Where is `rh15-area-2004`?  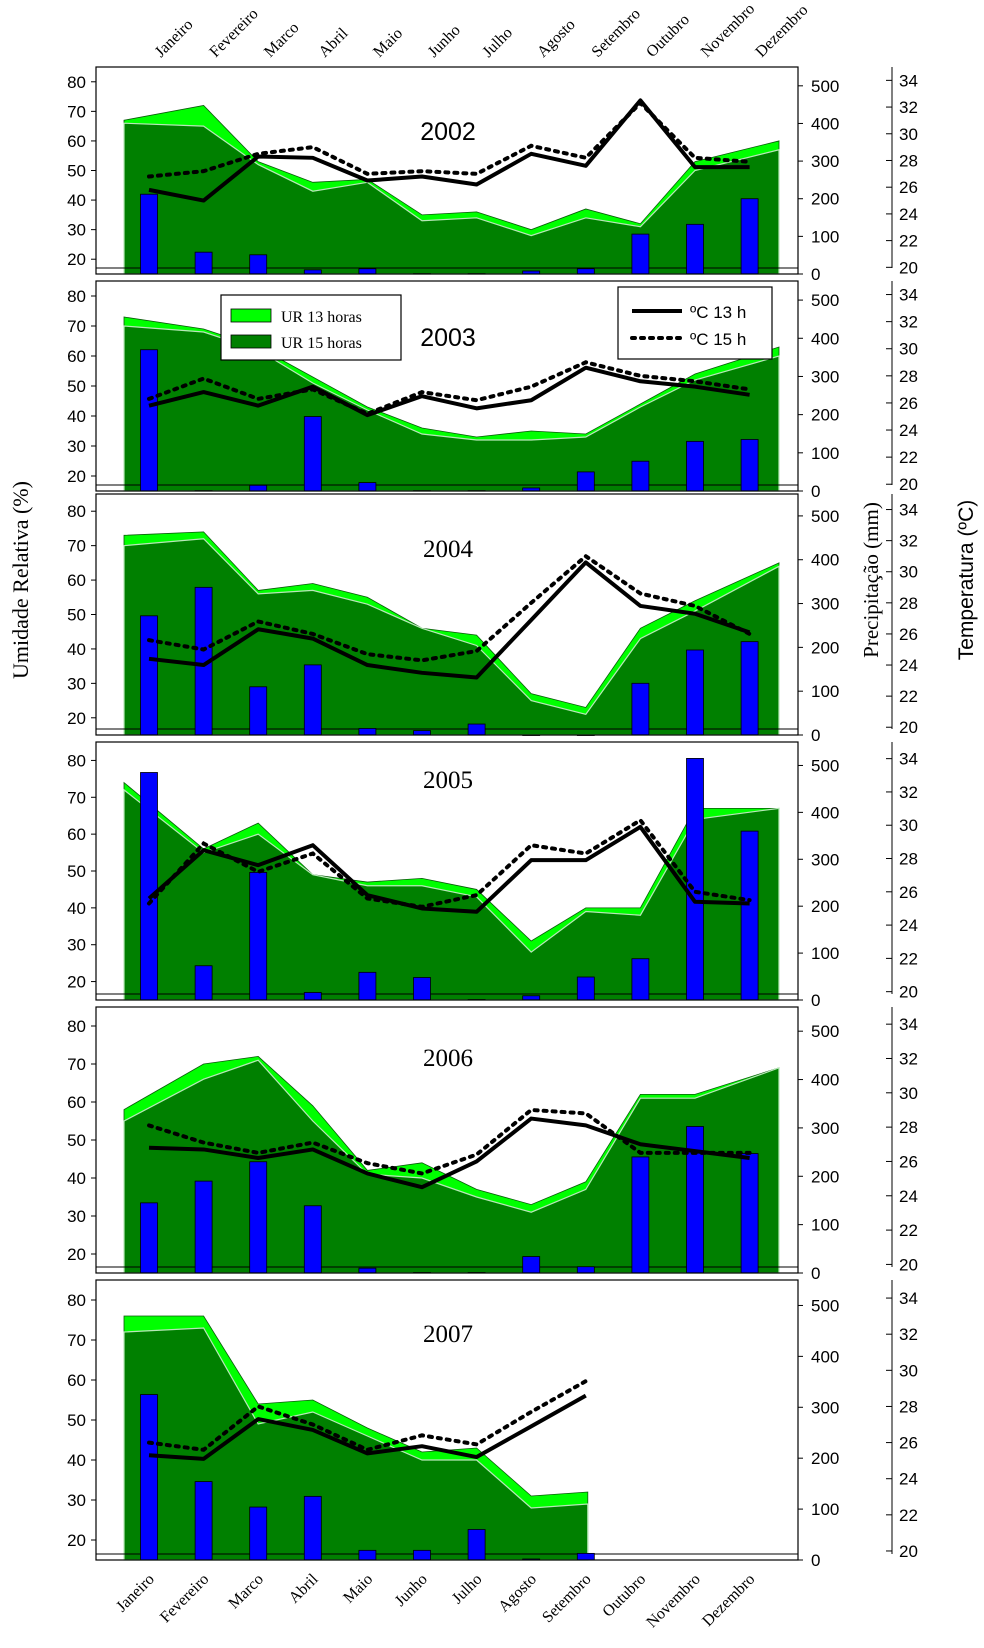
rh15-area-2004 is located at coordinates (451, 637).